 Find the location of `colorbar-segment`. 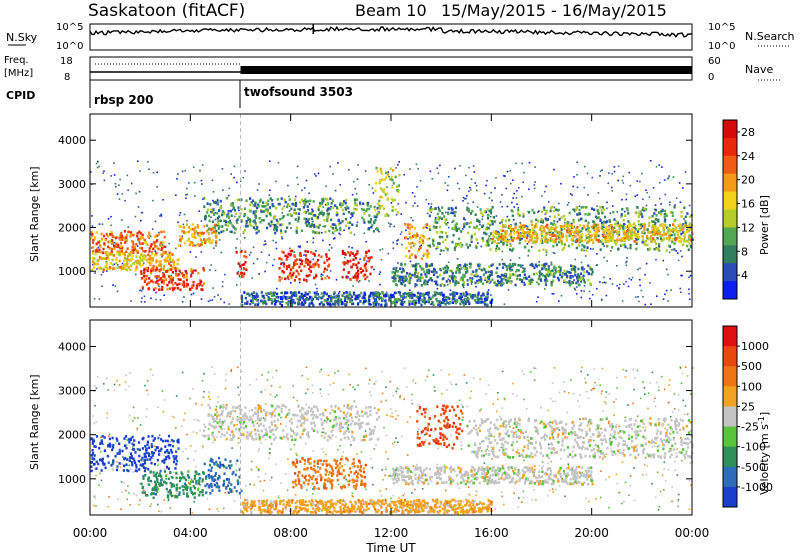

colorbar-segment is located at coordinates (730, 290).